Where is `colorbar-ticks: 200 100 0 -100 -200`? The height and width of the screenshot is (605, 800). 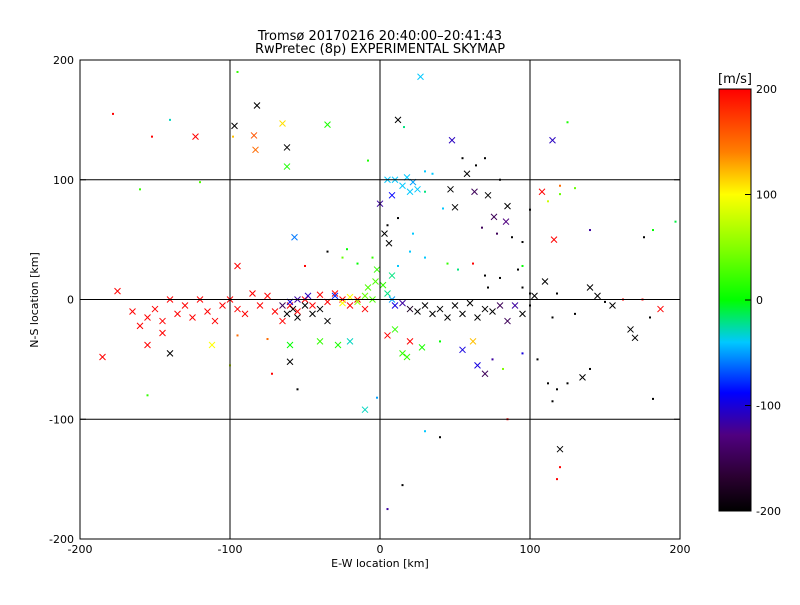
colorbar-ticks: 200 100 0 -100 -200 is located at coordinates (763, 300).